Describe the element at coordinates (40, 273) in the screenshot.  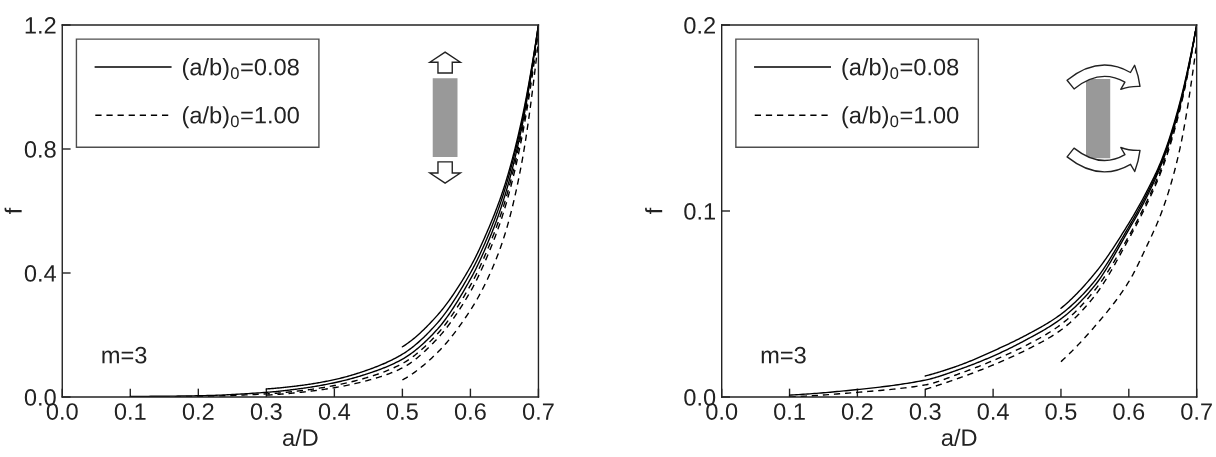
I see `y-tick-label: 0.4` at that location.